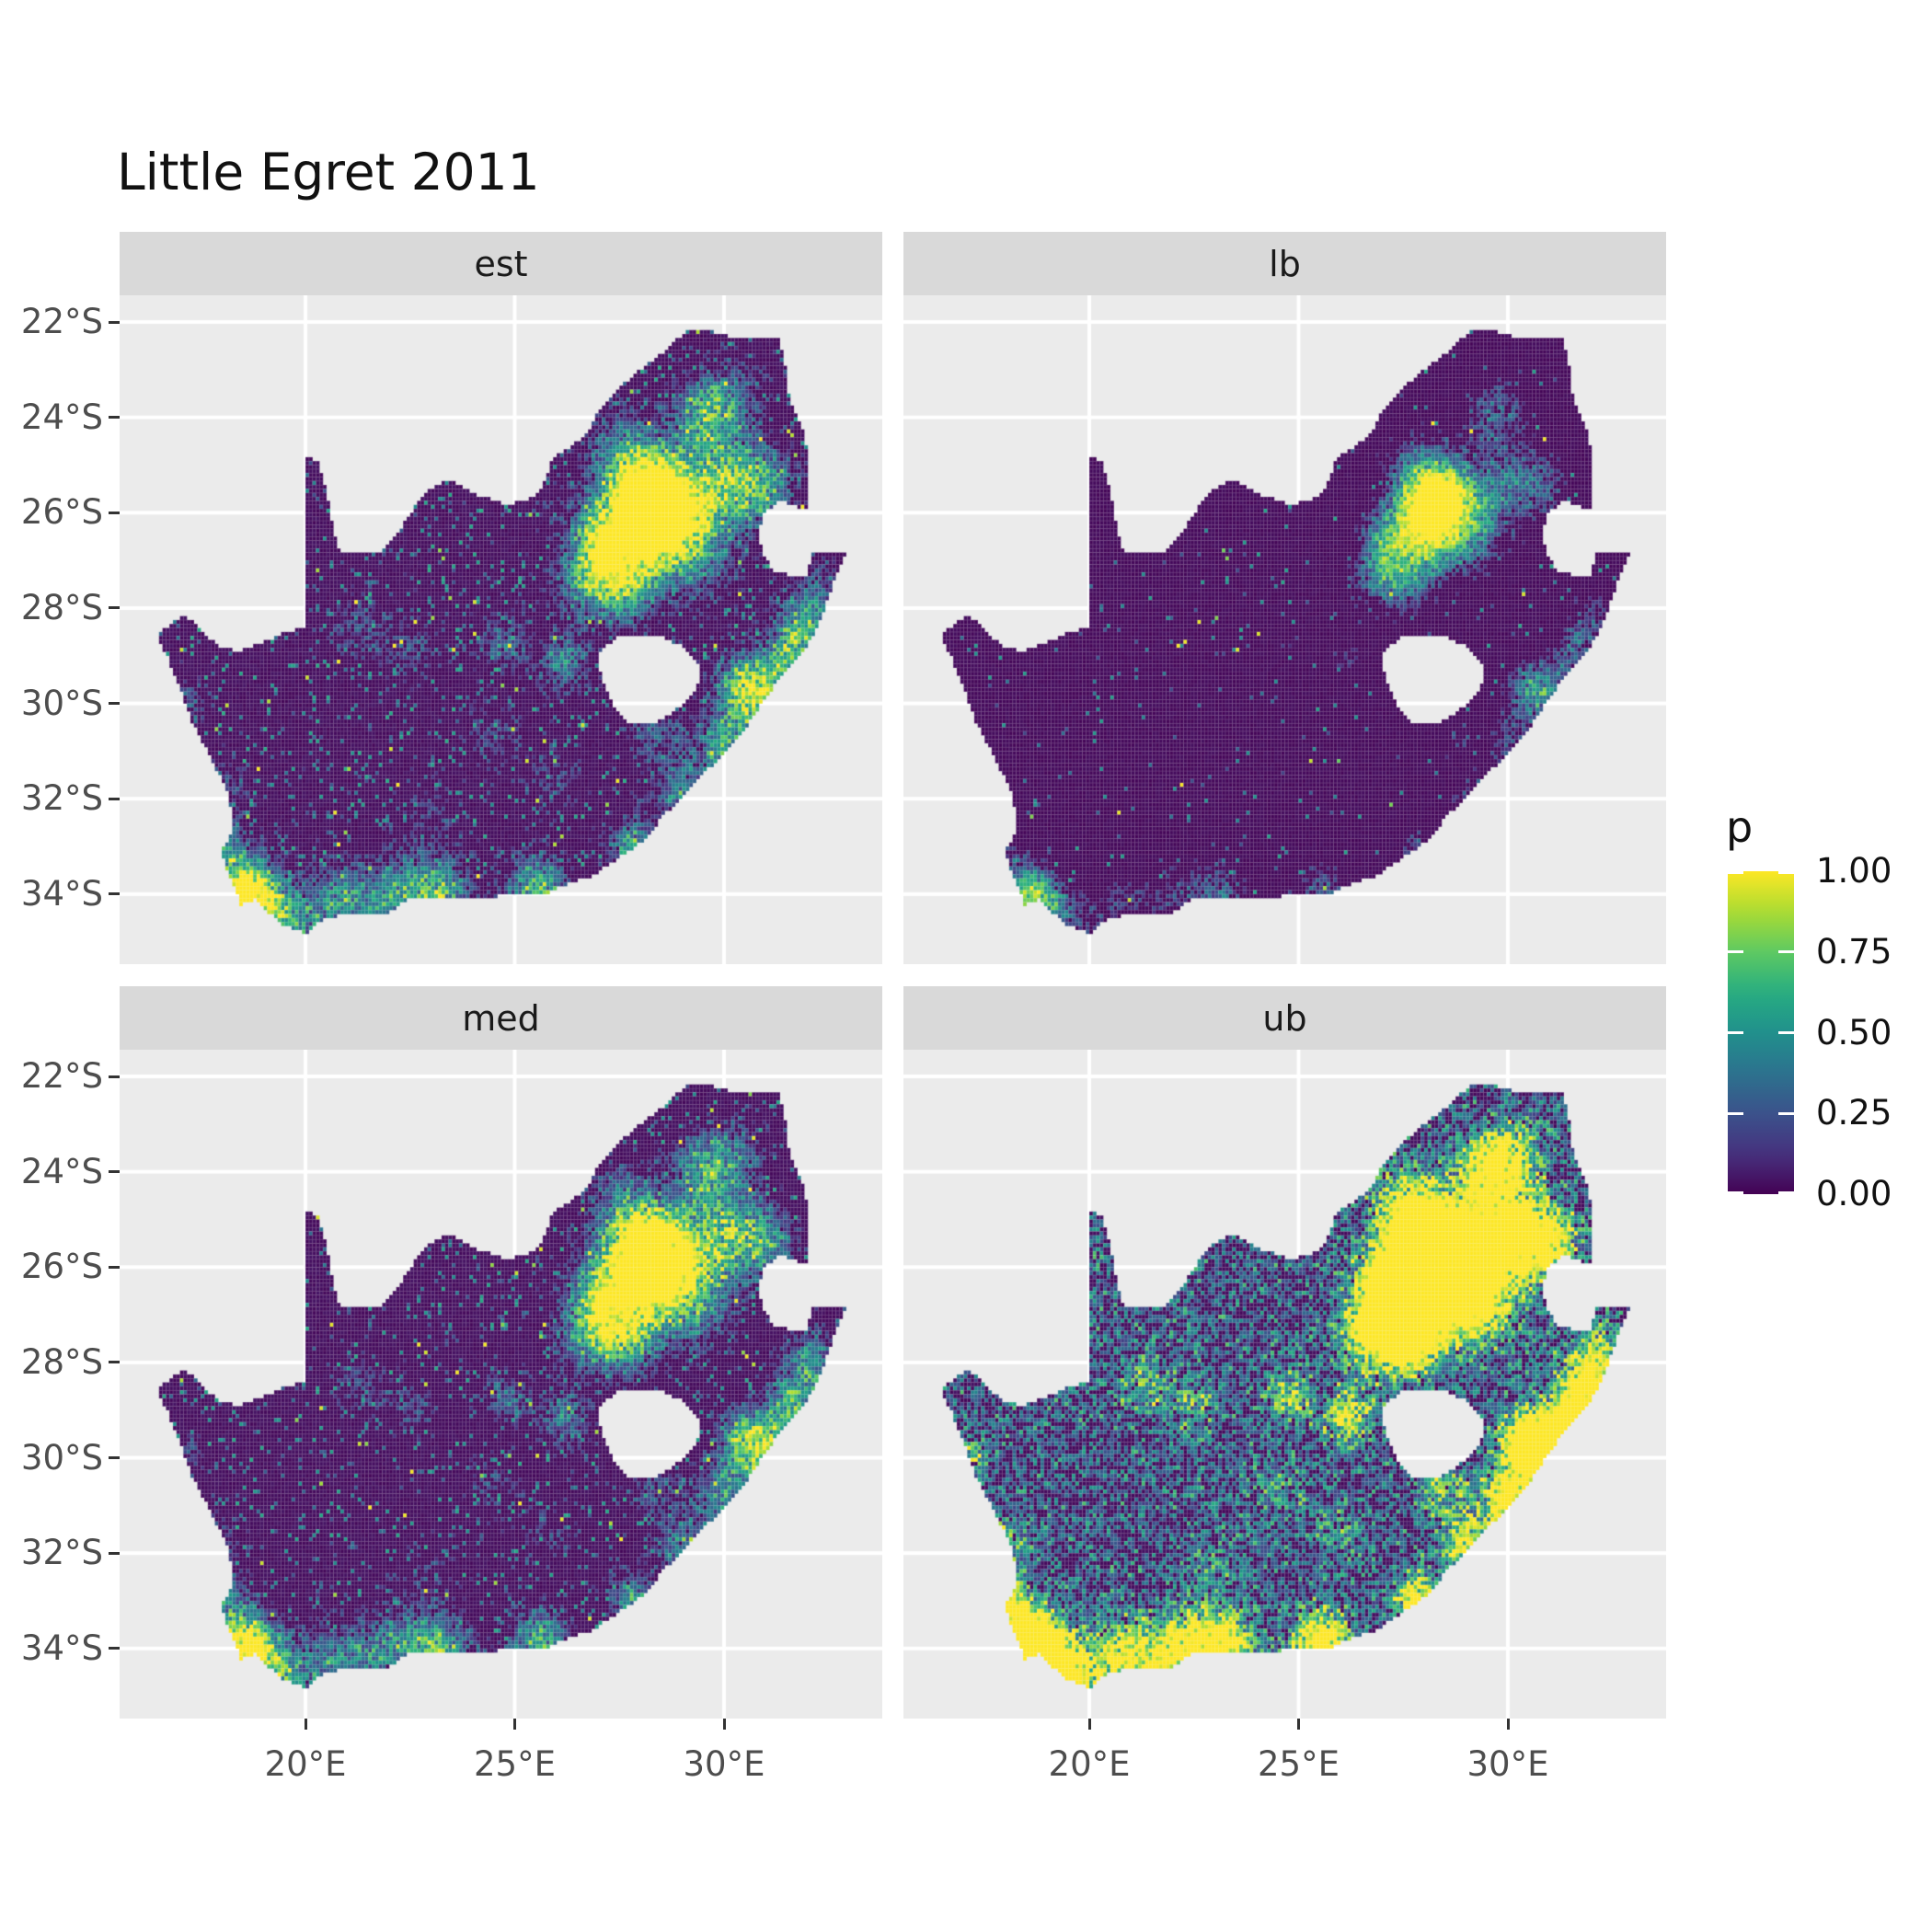 Image resolution: width=1932 pixels, height=1932 pixels. What do you see at coordinates (1854, 1032) in the screenshot?
I see `legend-tick-label: 0.50` at bounding box center [1854, 1032].